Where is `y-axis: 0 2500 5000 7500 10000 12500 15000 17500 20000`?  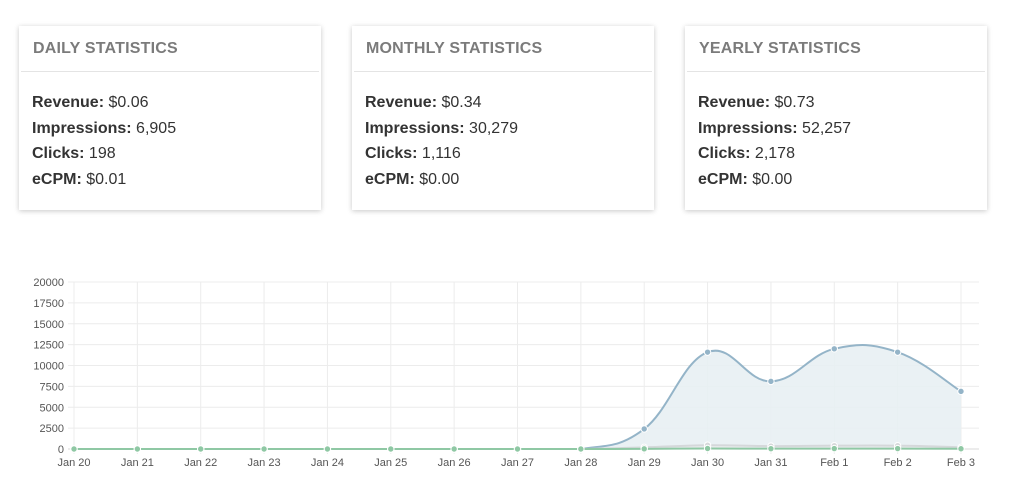
y-axis: 0 2500 5000 7500 10000 12500 15000 17500 20000 is located at coordinates (48, 366).